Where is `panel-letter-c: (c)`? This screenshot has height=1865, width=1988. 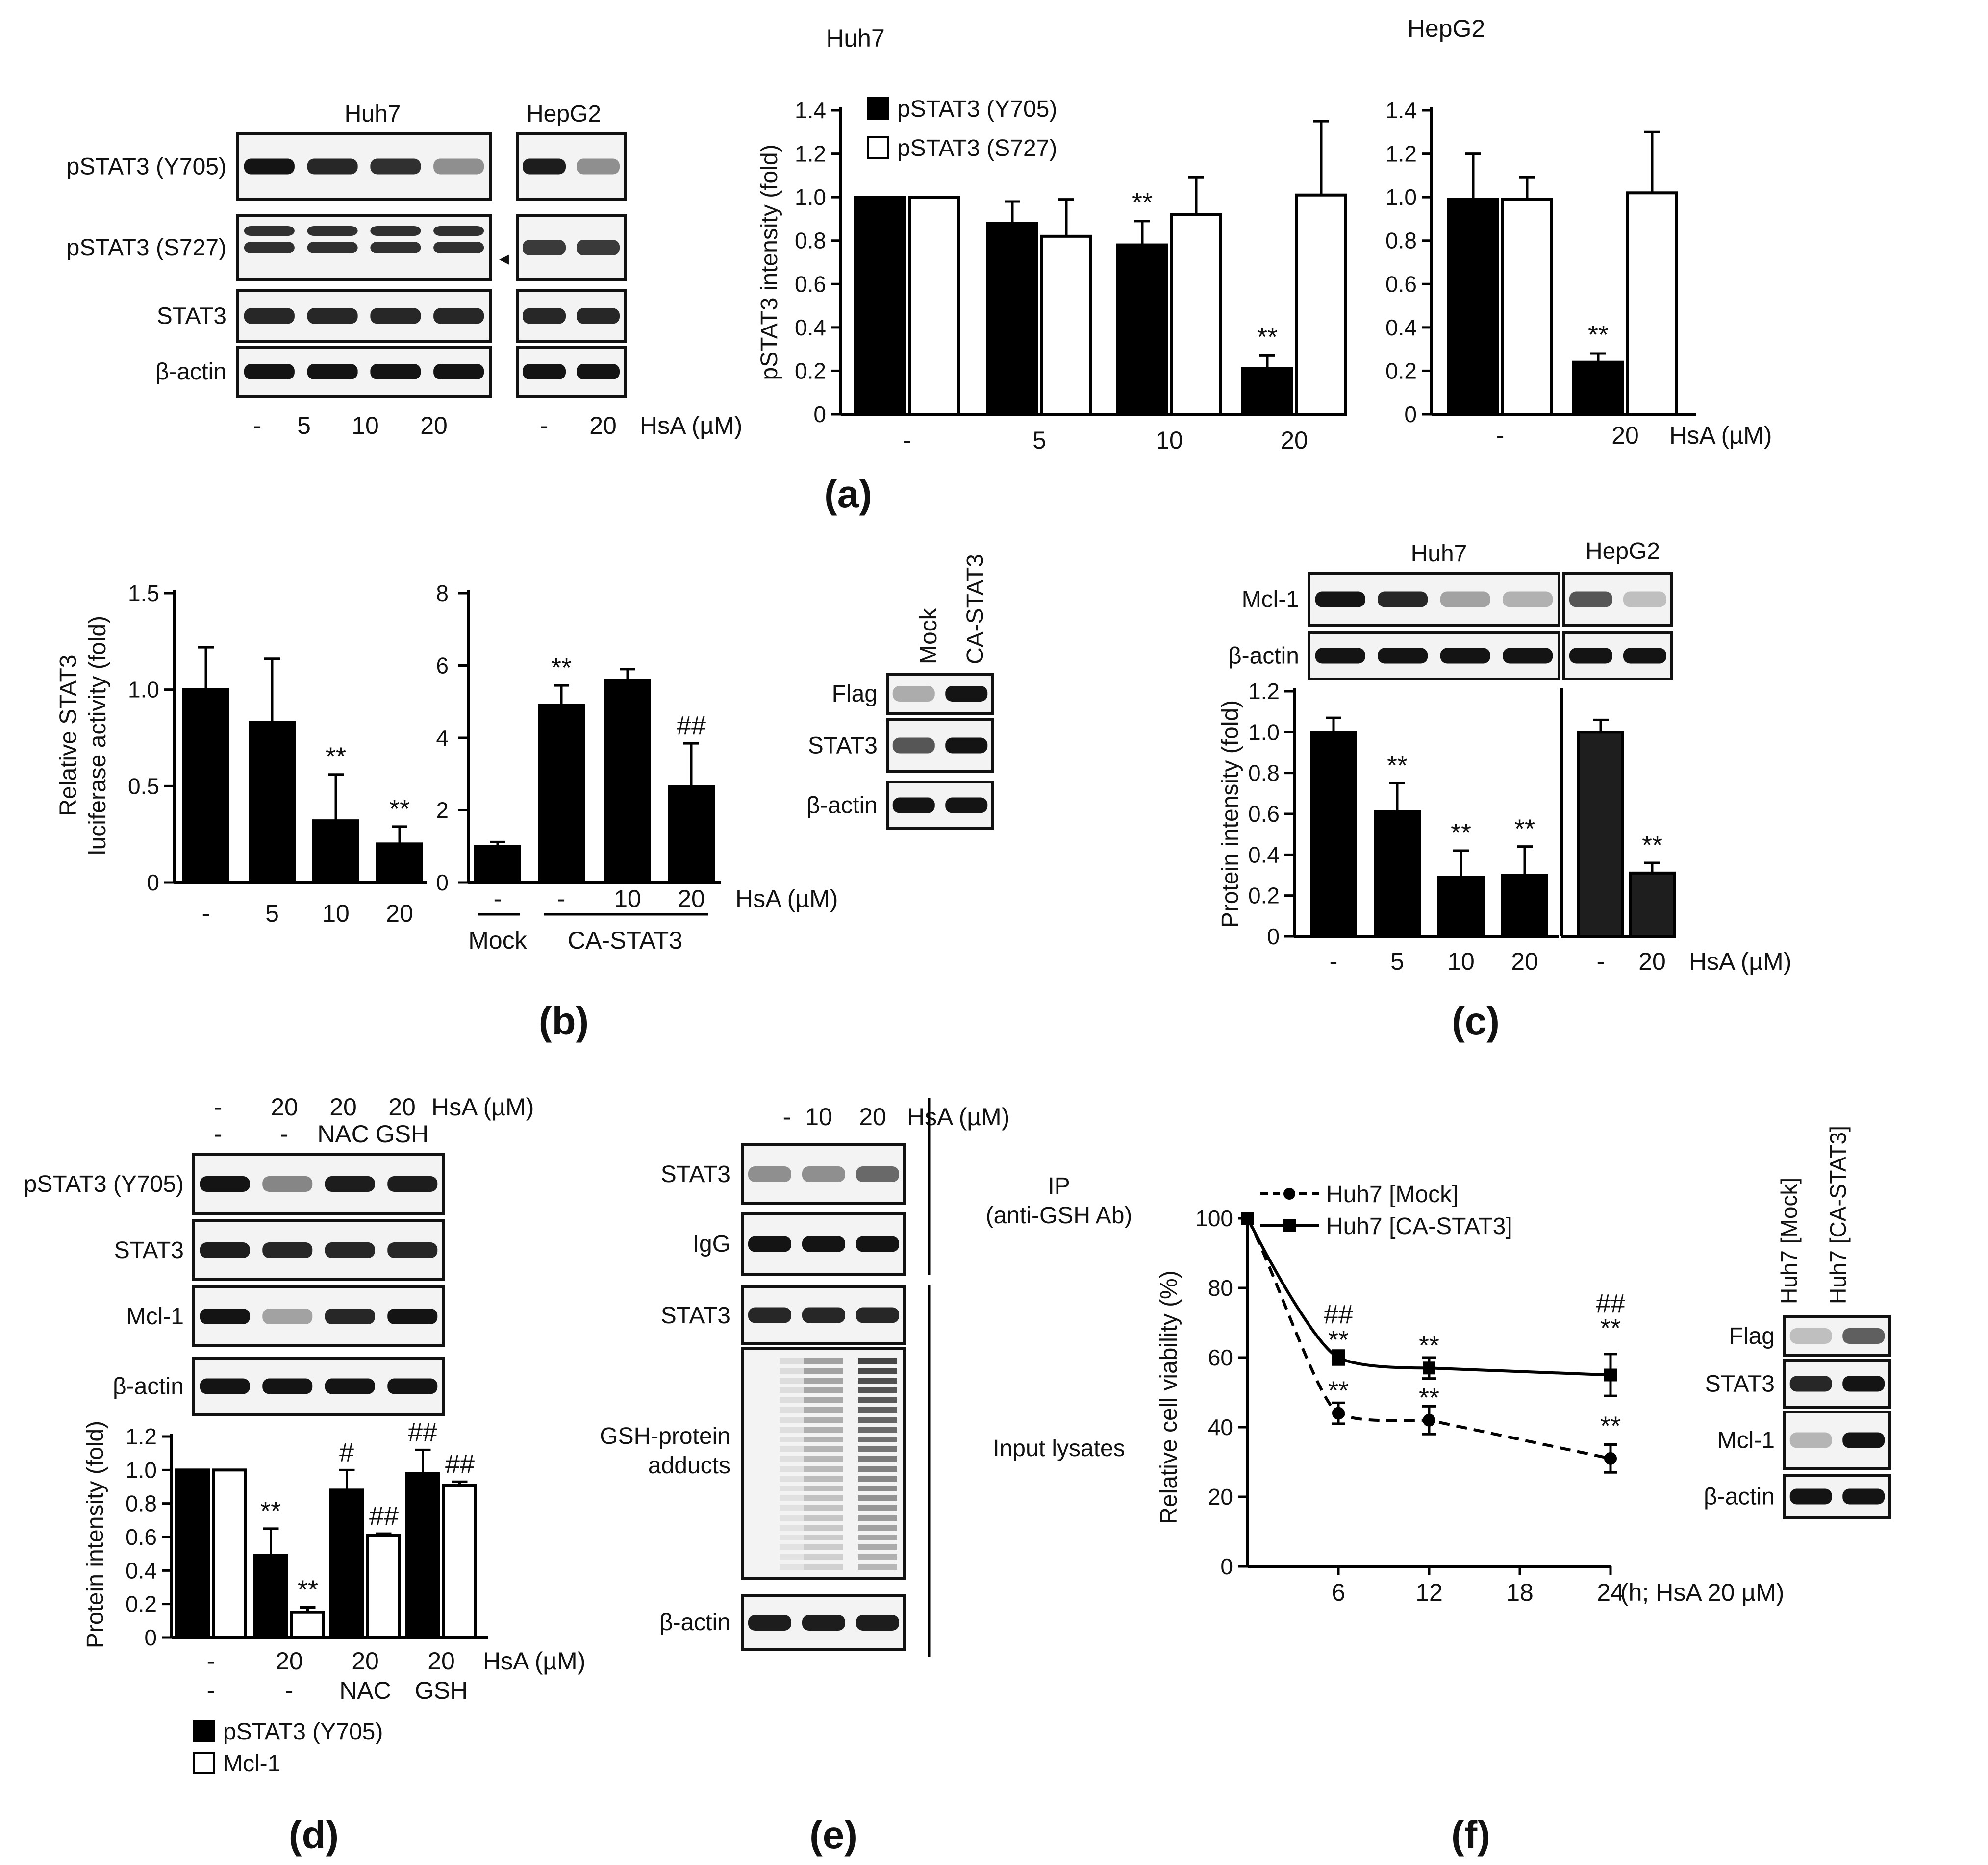
panel-letter-c: (c) is located at coordinates (1476, 1021).